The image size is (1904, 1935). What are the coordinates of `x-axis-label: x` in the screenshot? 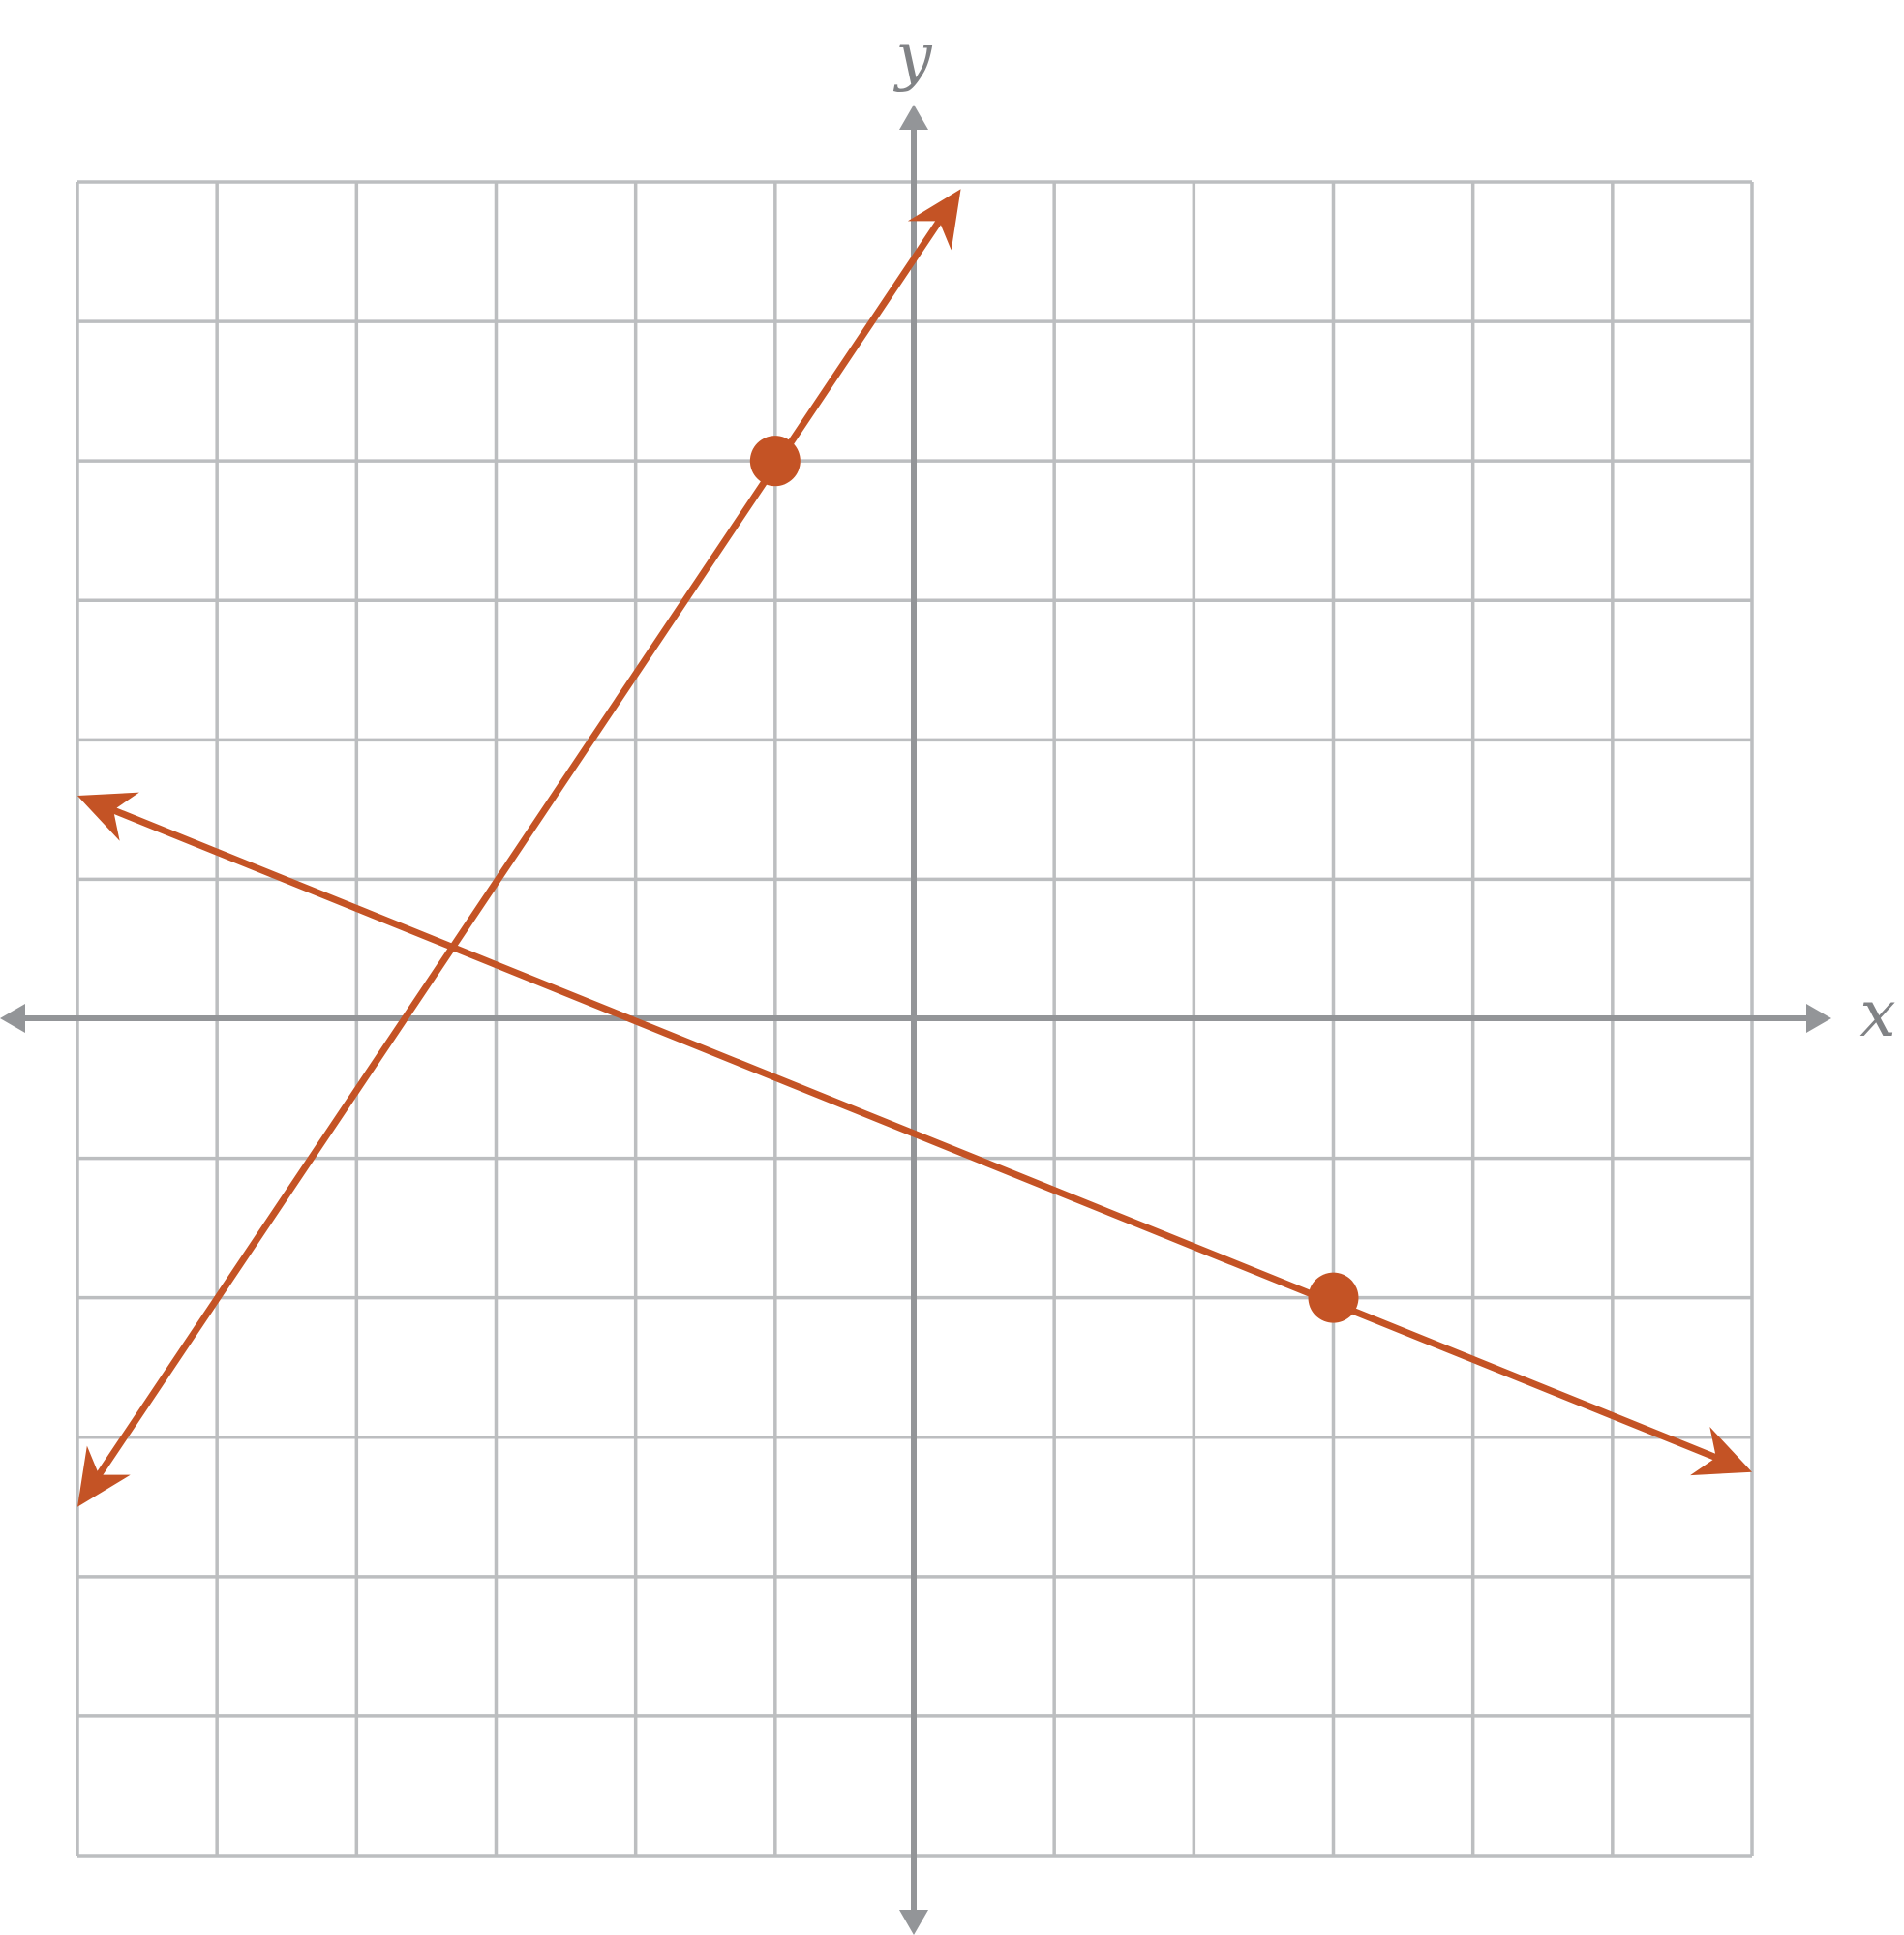 It's located at (1877, 1014).